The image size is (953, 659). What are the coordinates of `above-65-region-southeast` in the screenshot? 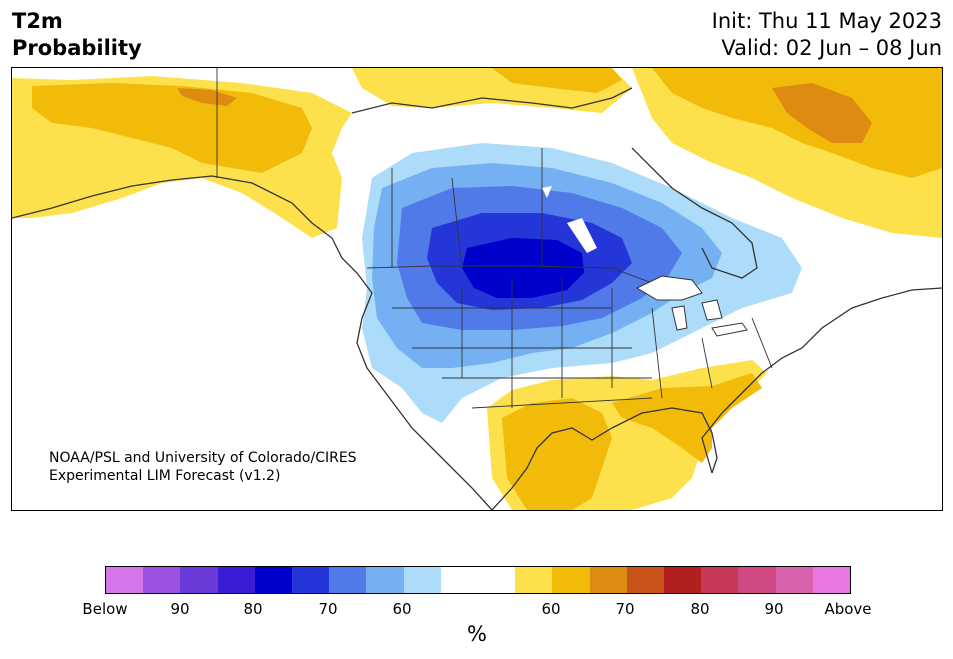 It's located at (687, 418).